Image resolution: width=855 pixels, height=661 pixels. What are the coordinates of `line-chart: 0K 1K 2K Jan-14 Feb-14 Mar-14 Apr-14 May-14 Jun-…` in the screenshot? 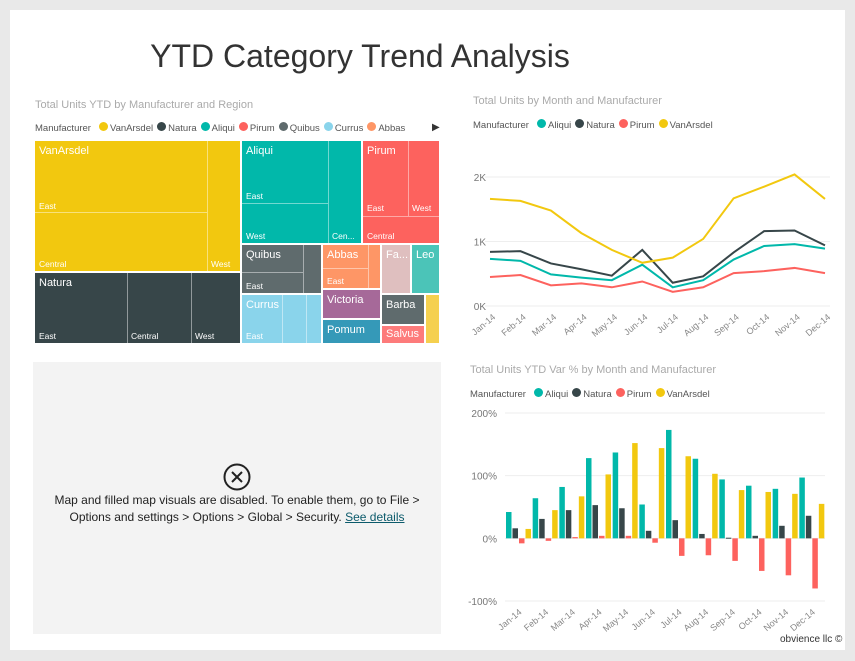 It's located at (651, 256).